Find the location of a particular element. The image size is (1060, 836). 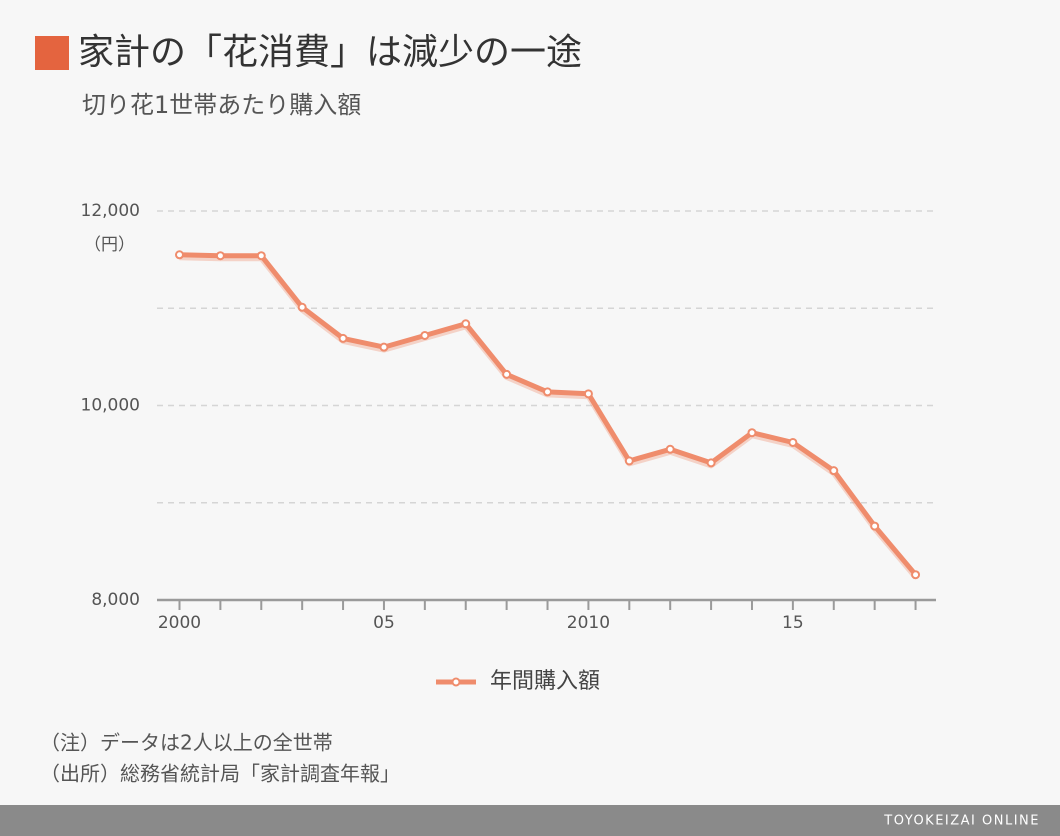

note: （出所）総務省統計局「家計調査年報」 is located at coordinates (220, 774).